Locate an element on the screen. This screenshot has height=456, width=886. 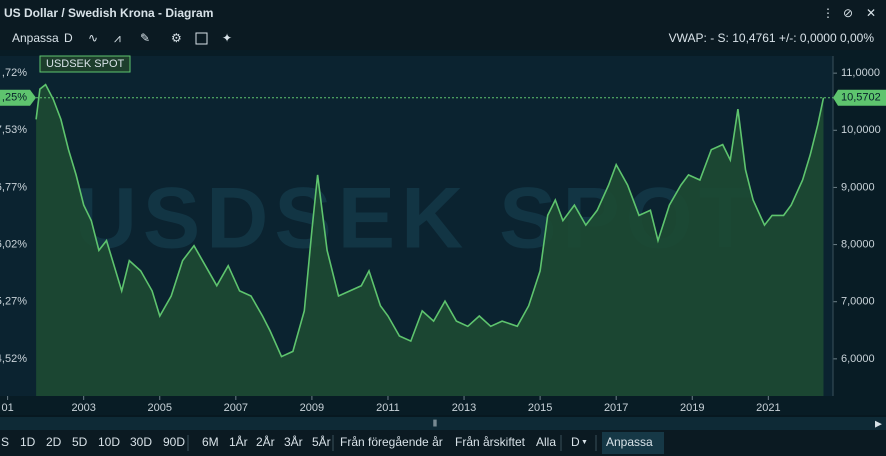
y-tick-label: 6,0000 is located at coordinates (858, 359).